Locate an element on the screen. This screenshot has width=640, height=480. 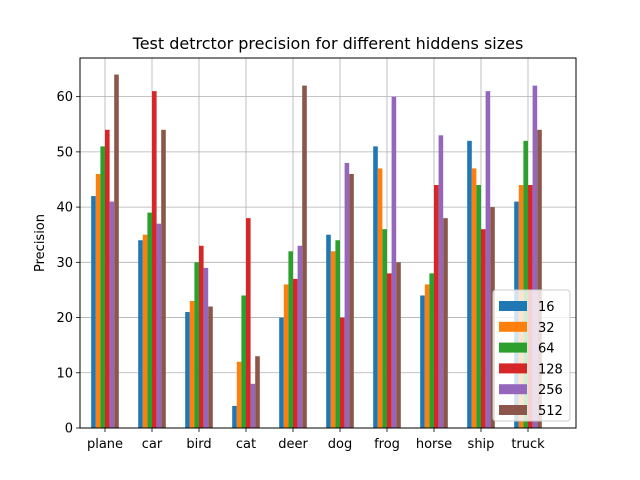
x-tick-label-car: car is located at coordinates (152, 444).